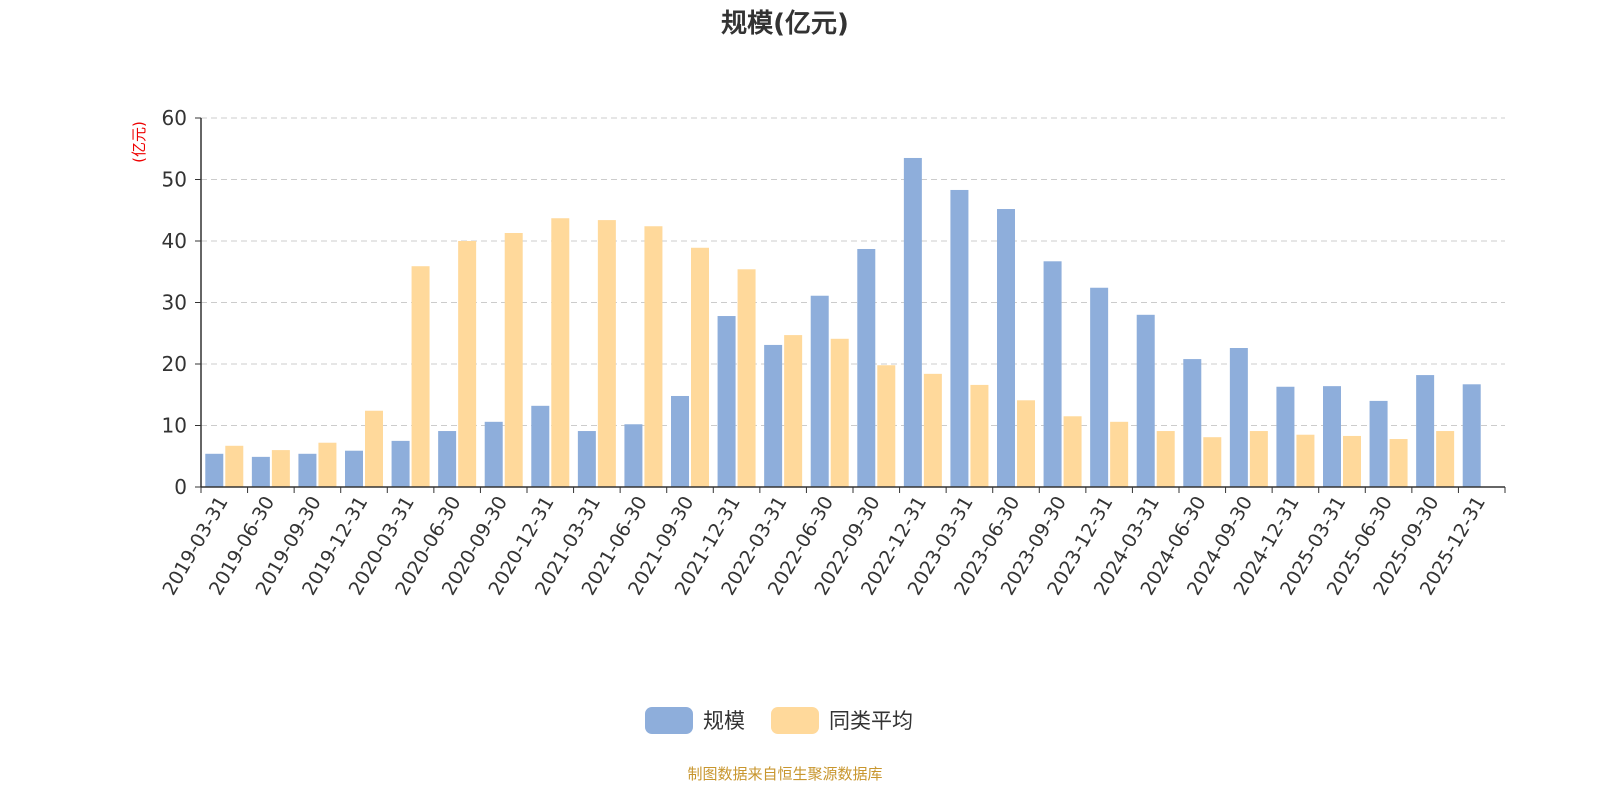 The height and width of the screenshot is (800, 1600). Describe the element at coordinates (139, 142) in the screenshot. I see `y-axis-label: (亿元)` at that location.